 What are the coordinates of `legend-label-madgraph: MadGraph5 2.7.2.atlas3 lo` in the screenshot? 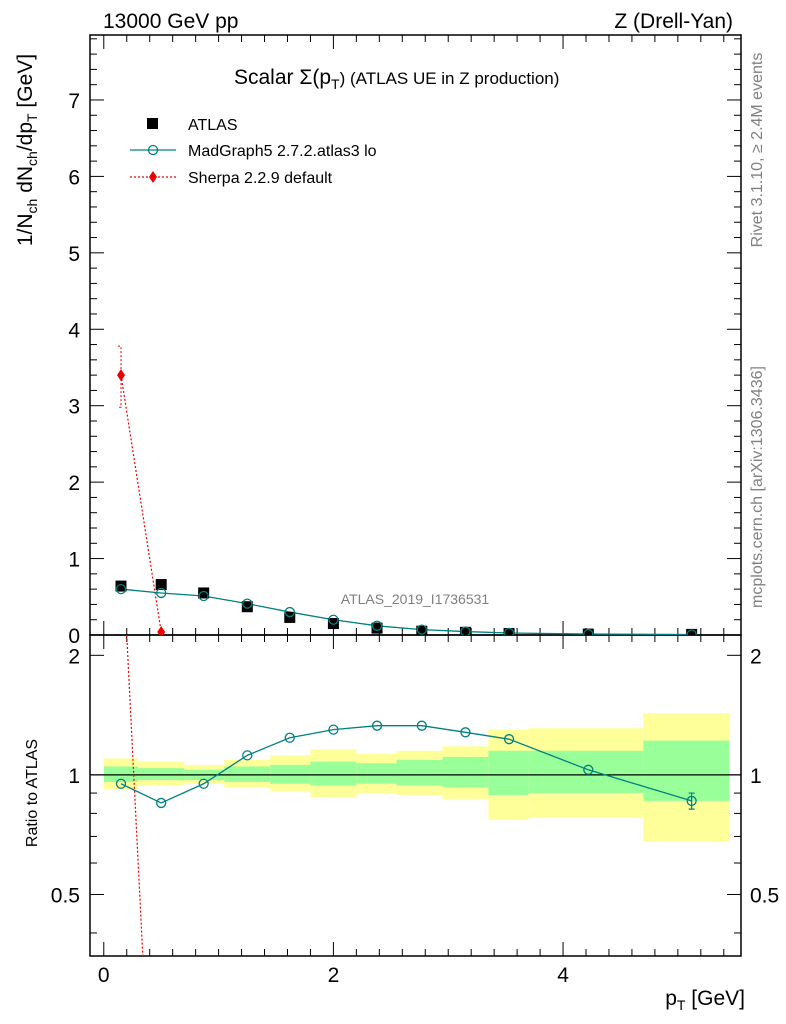 It's located at (282, 151).